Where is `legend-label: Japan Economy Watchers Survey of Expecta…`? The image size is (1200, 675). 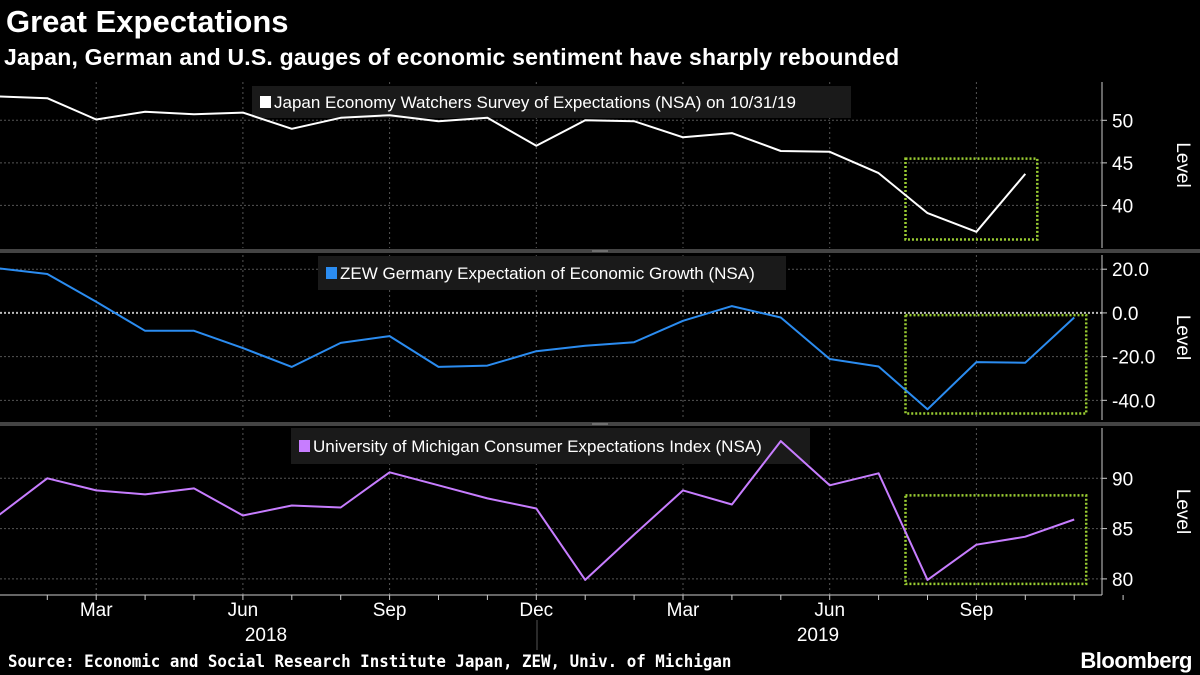 legend-label: Japan Economy Watchers Survey of Expecta… is located at coordinates (535, 102).